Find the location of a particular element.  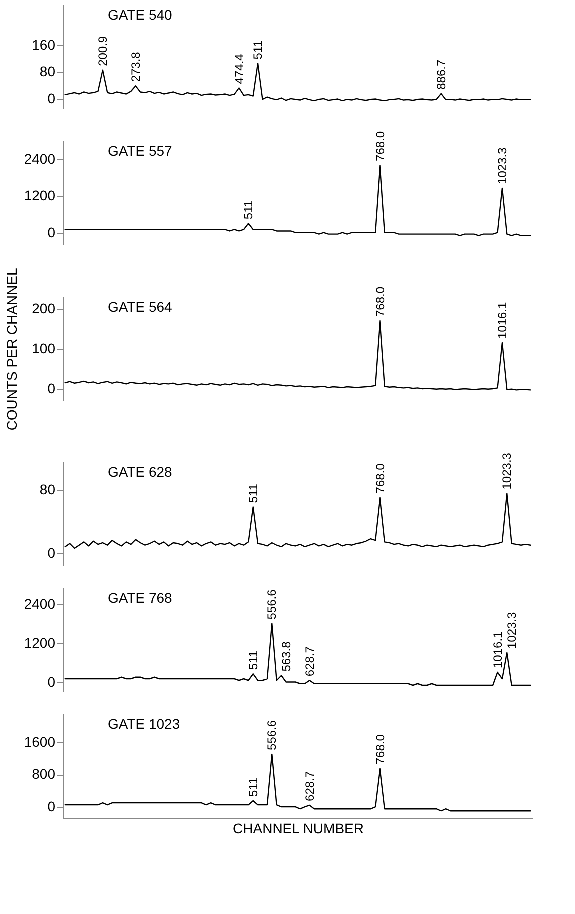

annotation: 200.9 is located at coordinates (103, 51).